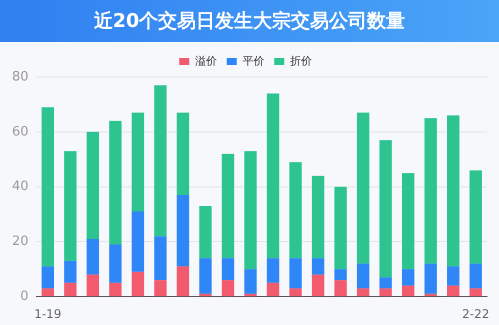  I want to click on x-tick-label: 1-19, so click(48, 313).